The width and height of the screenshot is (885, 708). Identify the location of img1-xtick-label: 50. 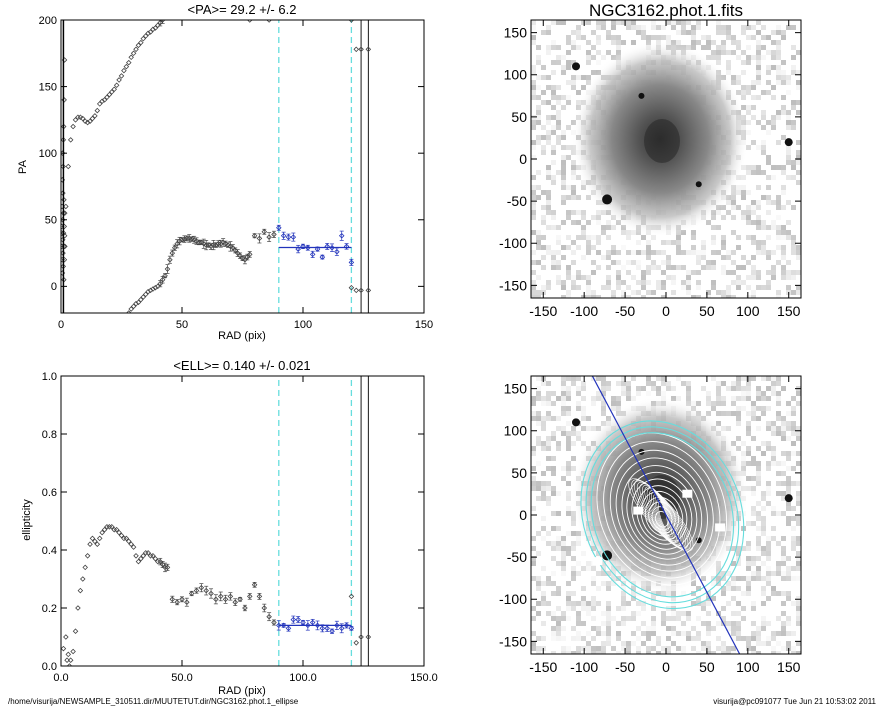
(707, 311).